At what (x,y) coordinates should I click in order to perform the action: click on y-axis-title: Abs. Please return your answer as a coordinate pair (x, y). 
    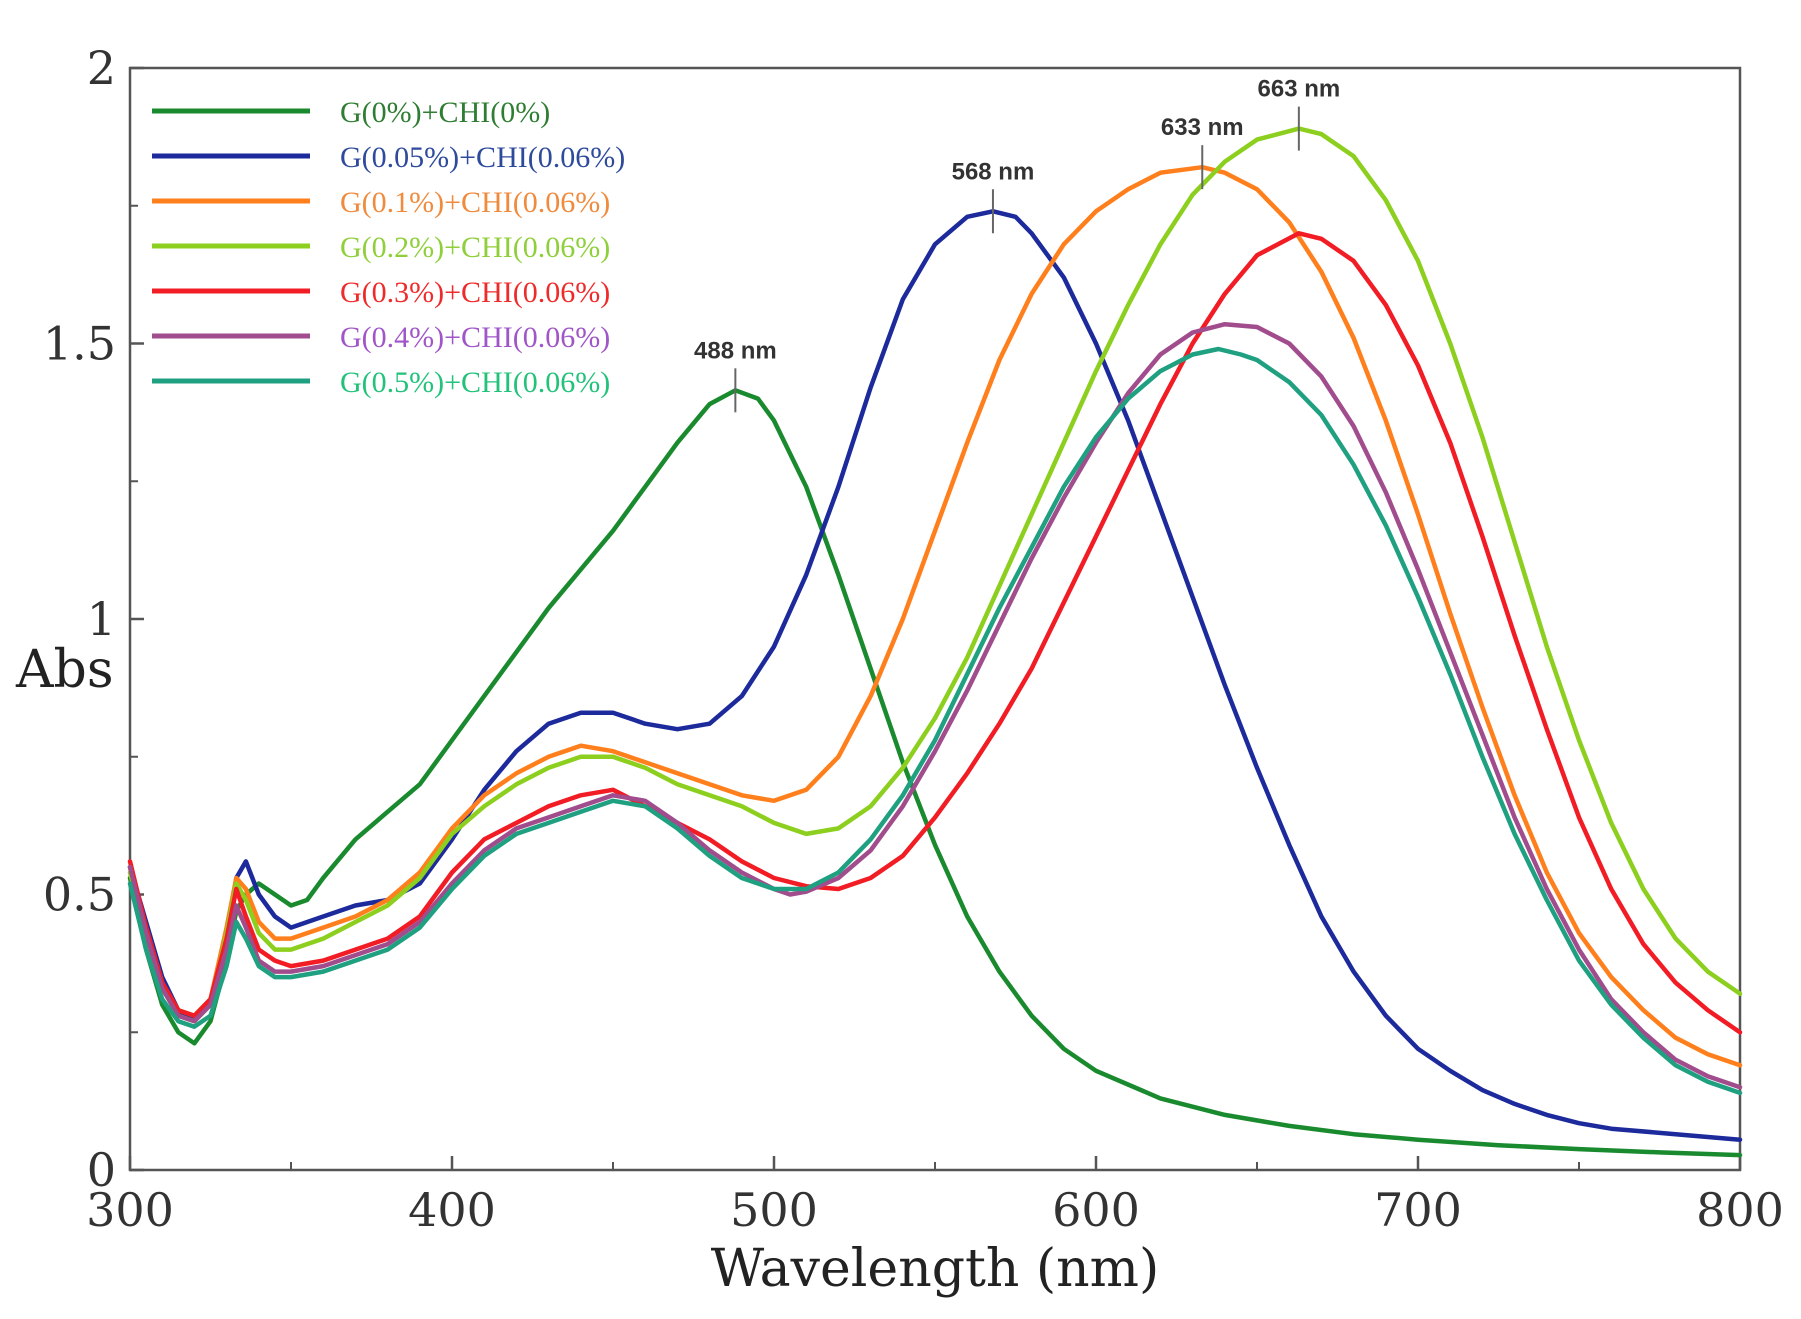
    Looking at the image, I should click on (64, 670).